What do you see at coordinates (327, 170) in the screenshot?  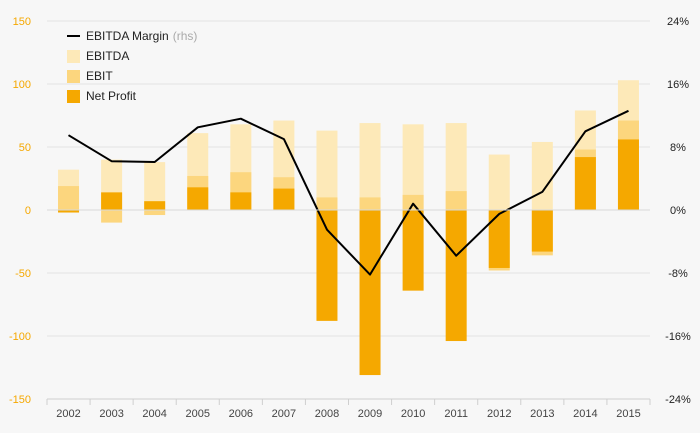 I see `bar-ebitda-2008` at bounding box center [327, 170].